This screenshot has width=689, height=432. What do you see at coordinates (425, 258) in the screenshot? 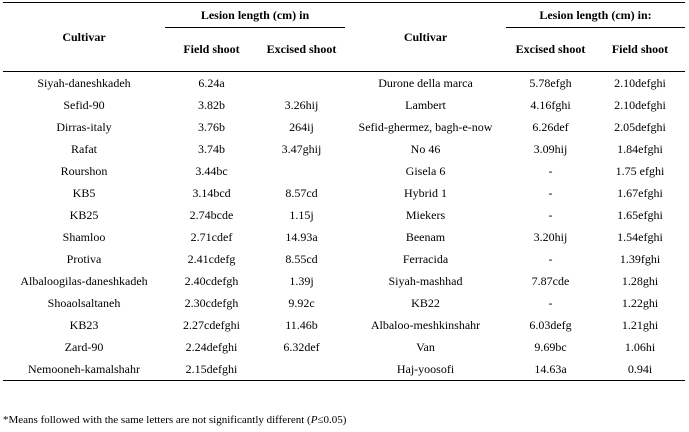
I see `cultivar-cell: Ferracida` at bounding box center [425, 258].